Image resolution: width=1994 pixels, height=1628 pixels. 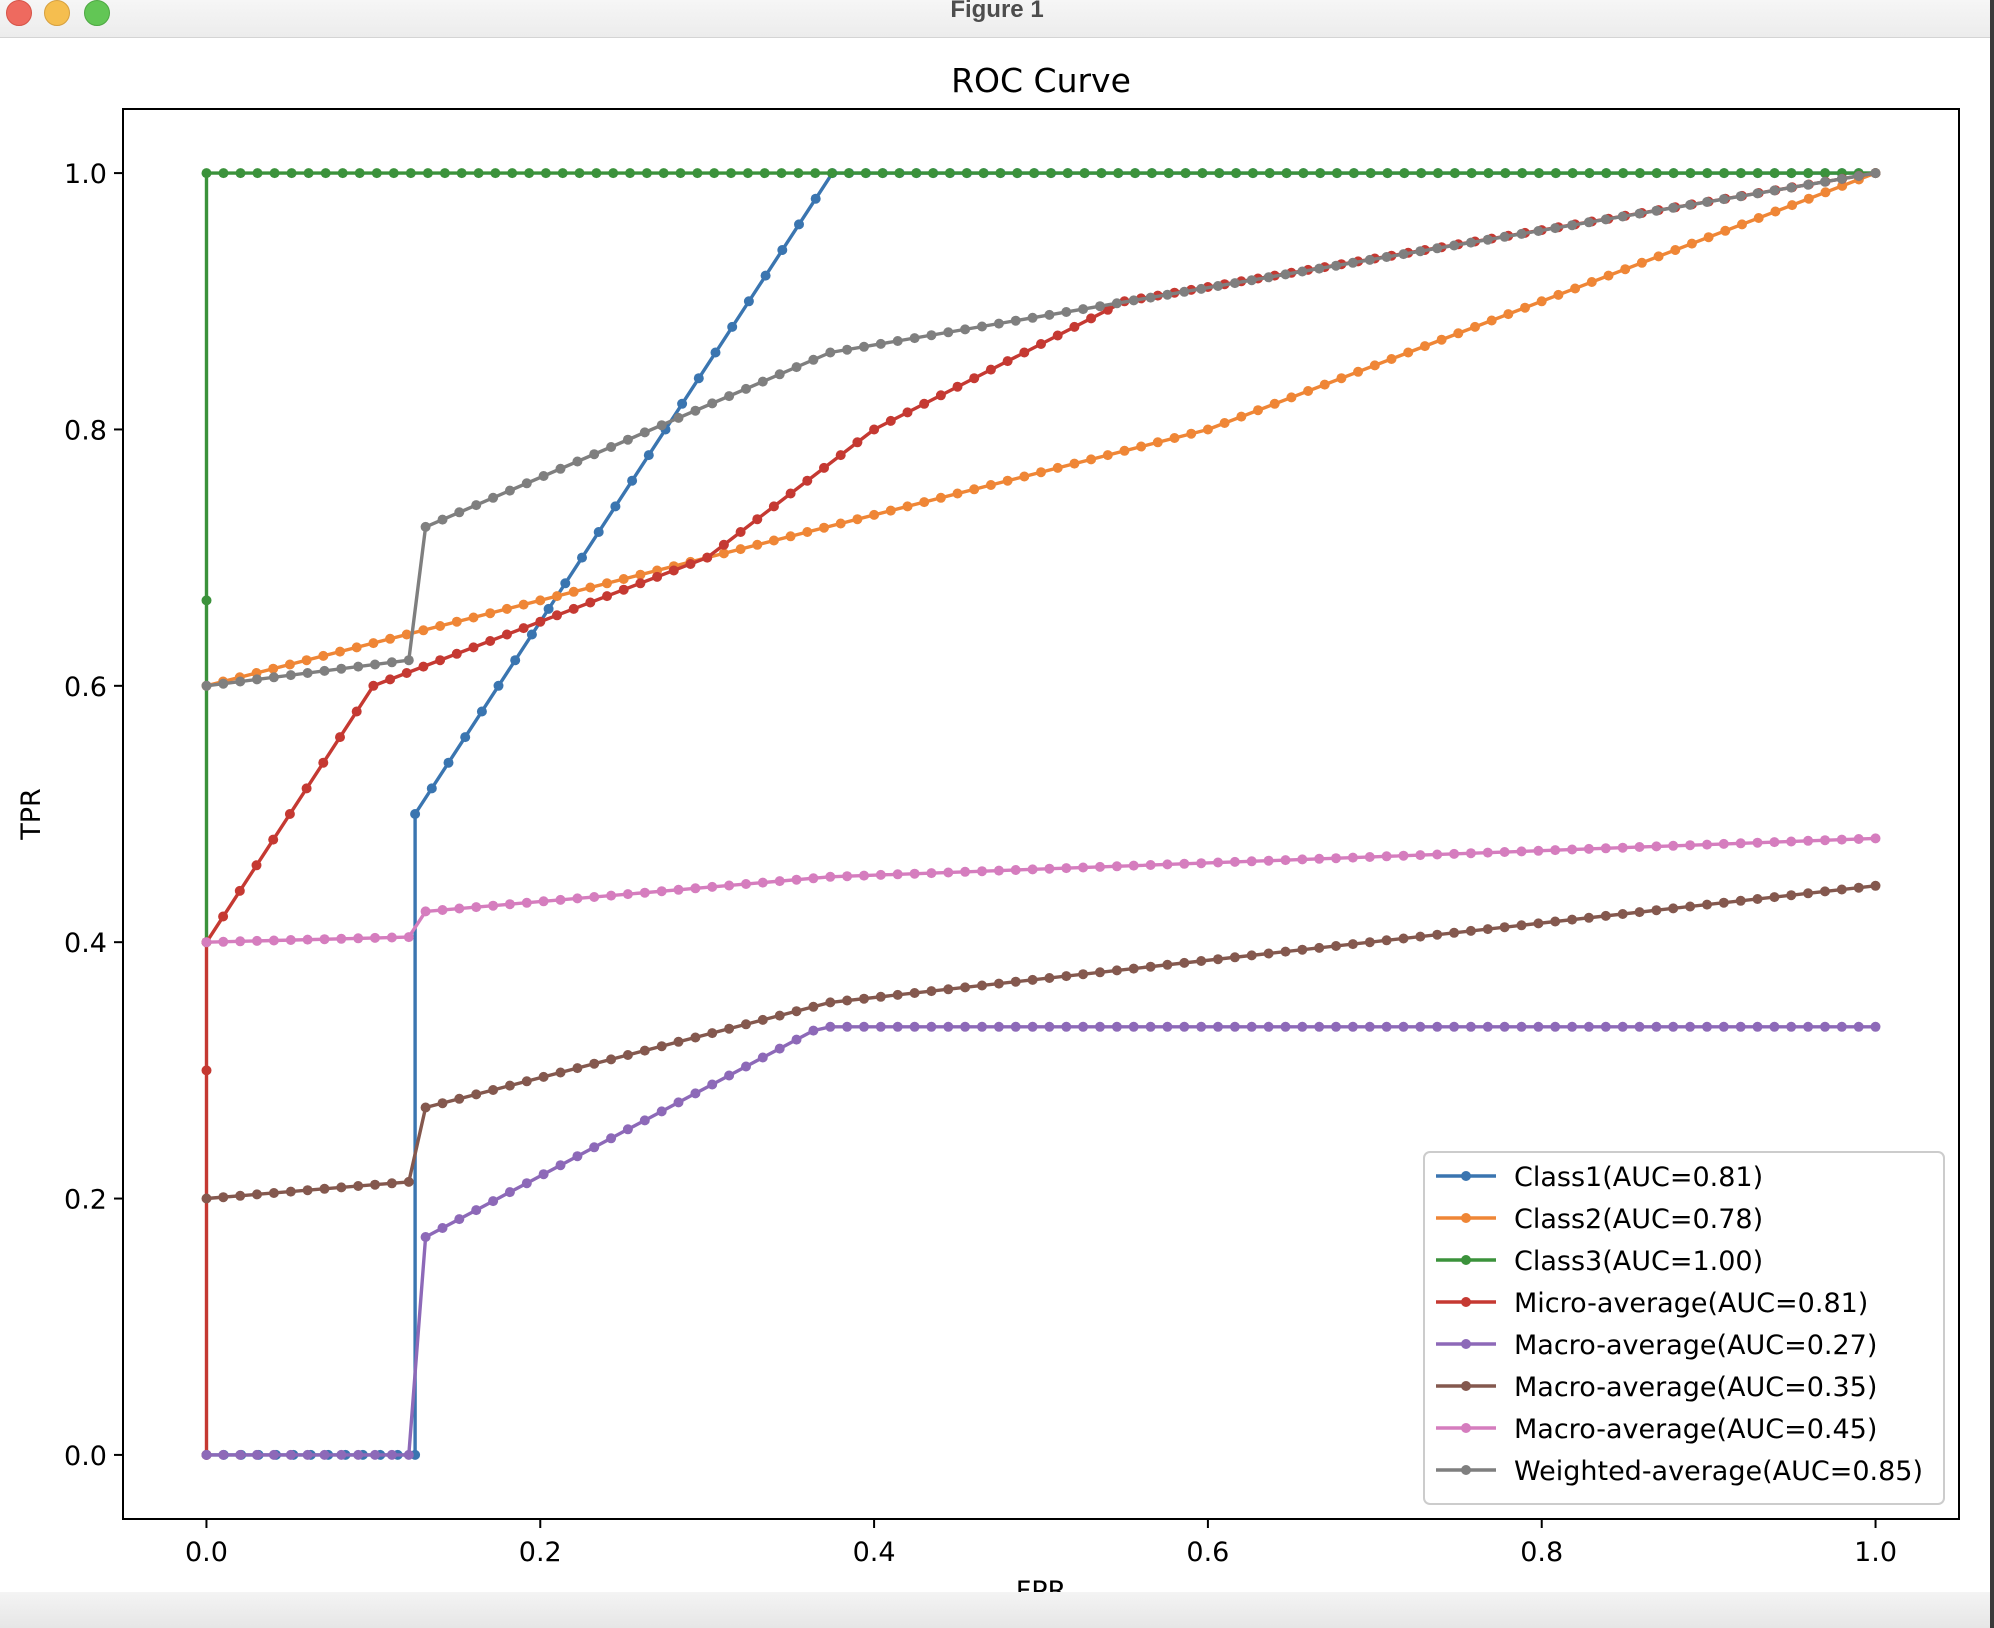 What do you see at coordinates (57, 13) in the screenshot?
I see `window-minimize-button` at bounding box center [57, 13].